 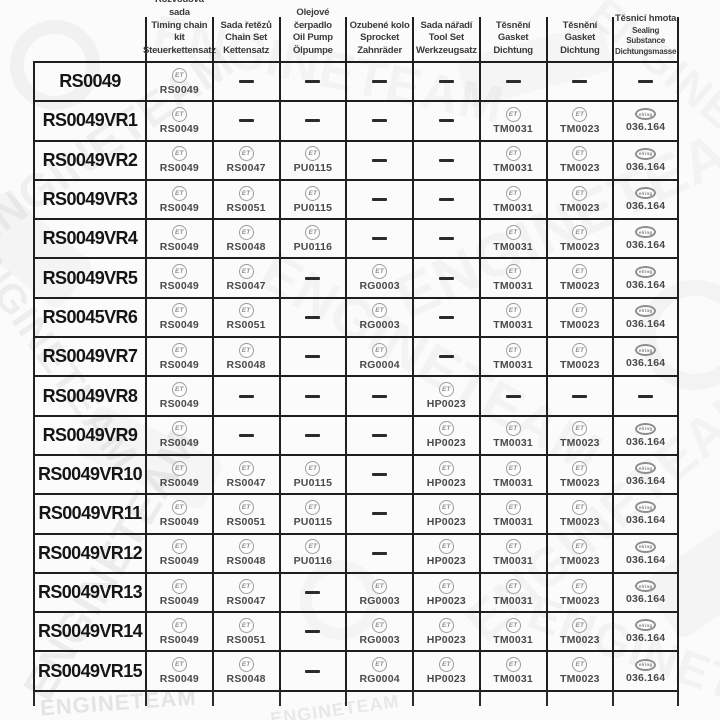 What do you see at coordinates (313, 561) in the screenshot?
I see `part-number: PU0116` at bounding box center [313, 561].